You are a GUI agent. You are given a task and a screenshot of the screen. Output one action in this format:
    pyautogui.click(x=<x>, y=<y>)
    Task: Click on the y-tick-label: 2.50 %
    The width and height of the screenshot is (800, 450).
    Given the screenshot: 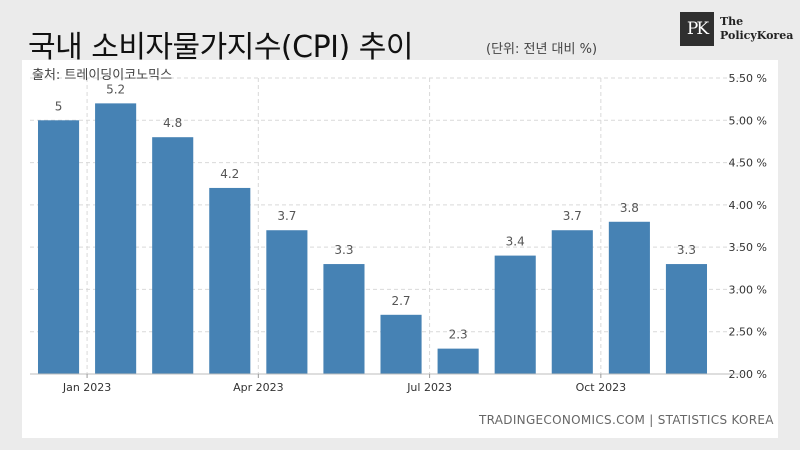 What is the action you would take?
    pyautogui.click(x=748, y=332)
    